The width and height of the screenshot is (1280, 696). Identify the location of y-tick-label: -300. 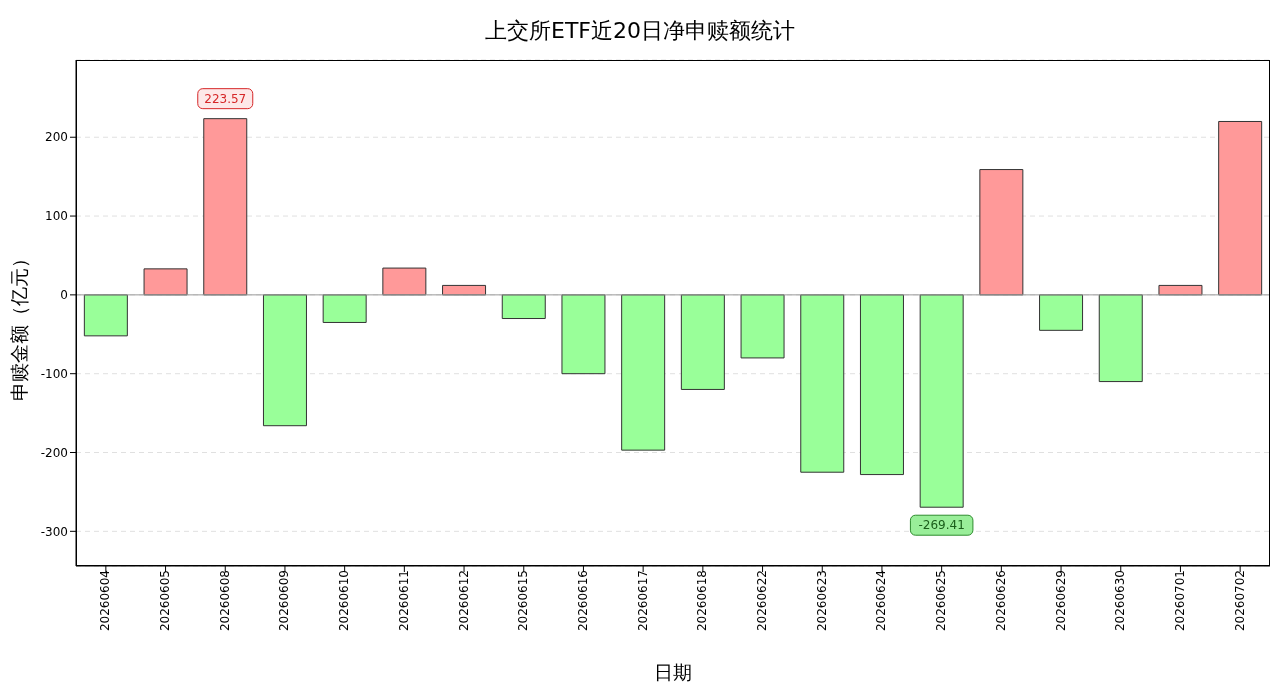
(54, 531).